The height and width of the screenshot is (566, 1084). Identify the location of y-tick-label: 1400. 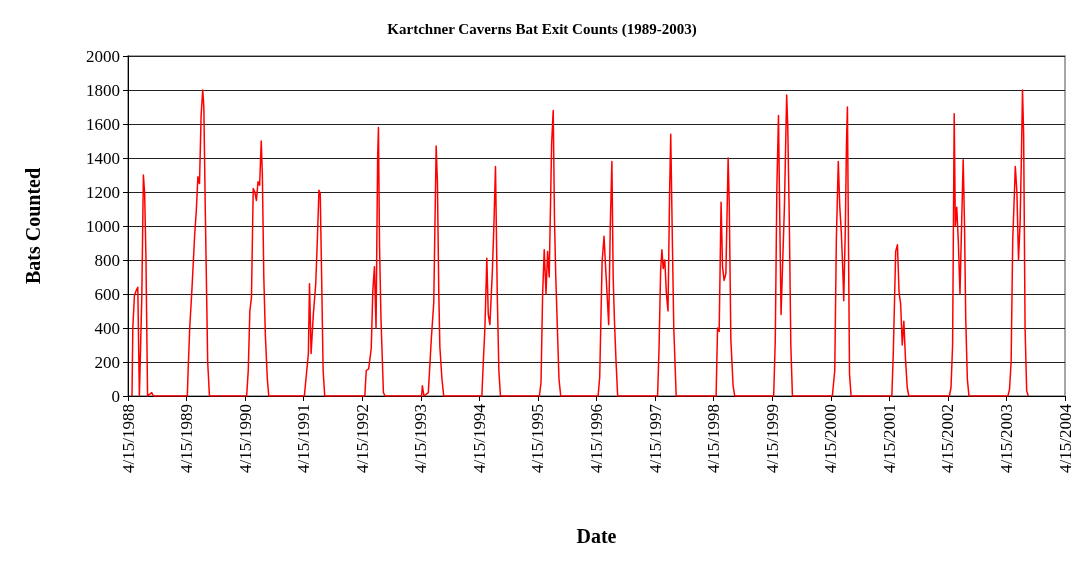
(103, 158).